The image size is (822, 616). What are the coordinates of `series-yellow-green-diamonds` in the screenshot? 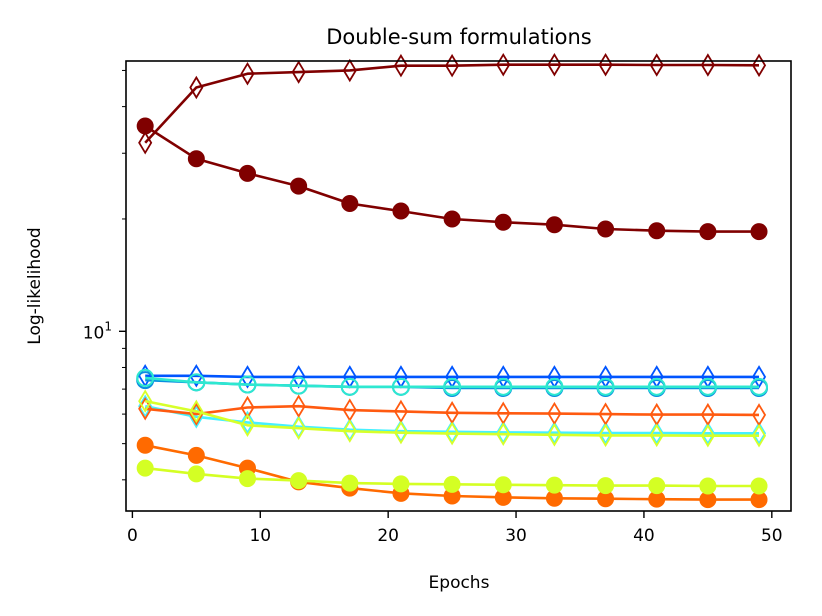 It's located at (452, 418).